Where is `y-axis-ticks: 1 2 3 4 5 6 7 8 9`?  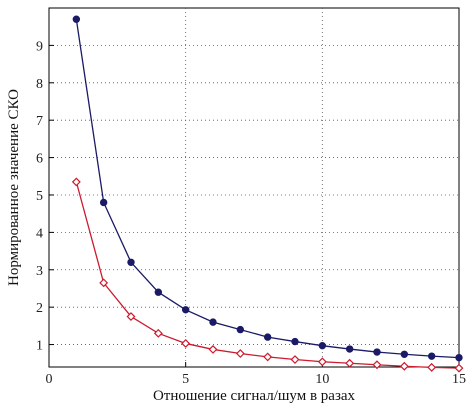
y-axis-ticks: 1 2 3 4 5 6 7 8 9 is located at coordinates (45, 196).